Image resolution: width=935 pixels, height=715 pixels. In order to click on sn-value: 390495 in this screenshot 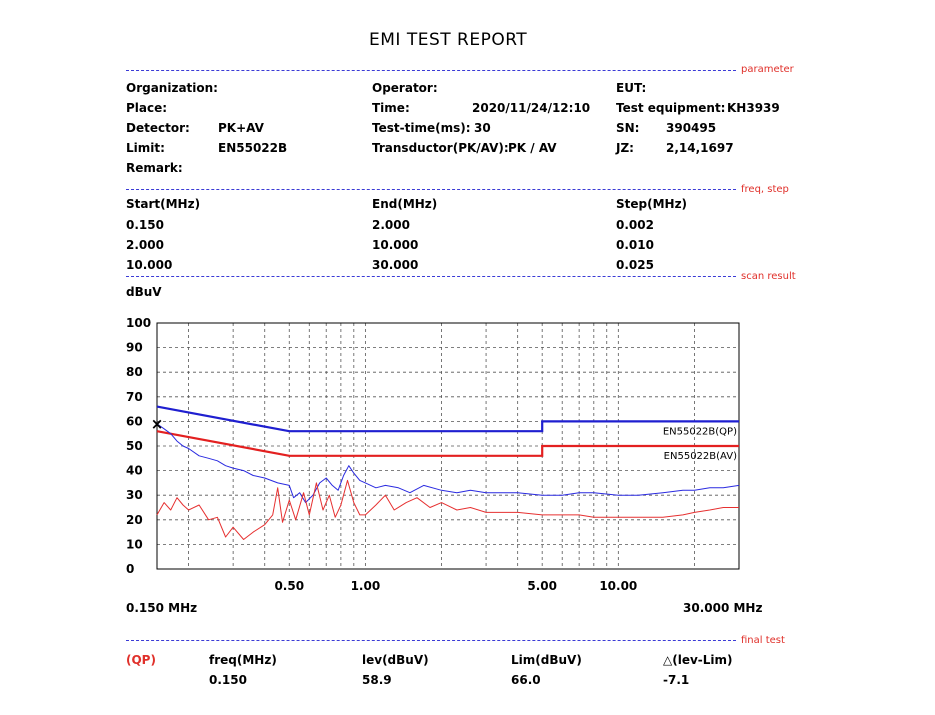, I will do `click(691, 128)`.